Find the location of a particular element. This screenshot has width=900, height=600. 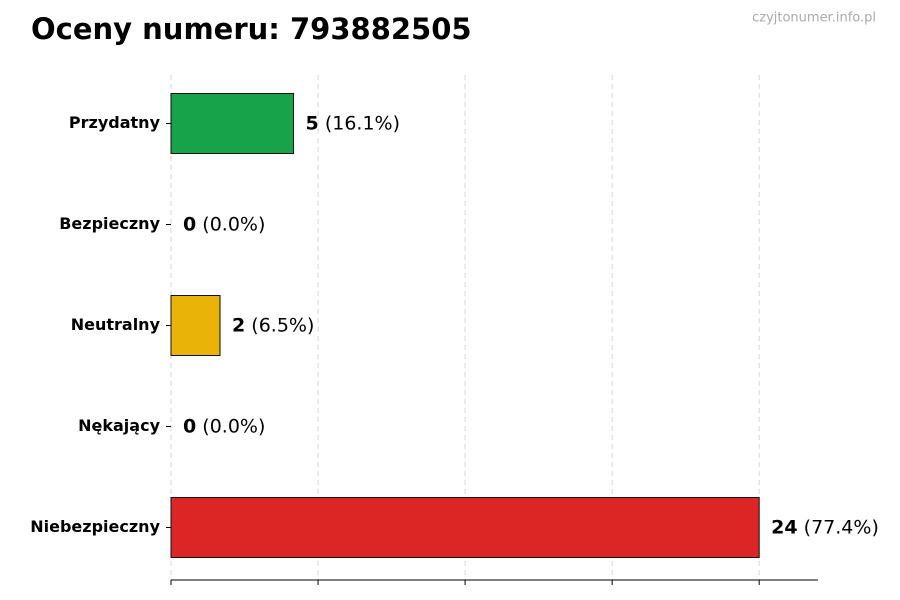

percent-label: (77.4%) is located at coordinates (841, 527).